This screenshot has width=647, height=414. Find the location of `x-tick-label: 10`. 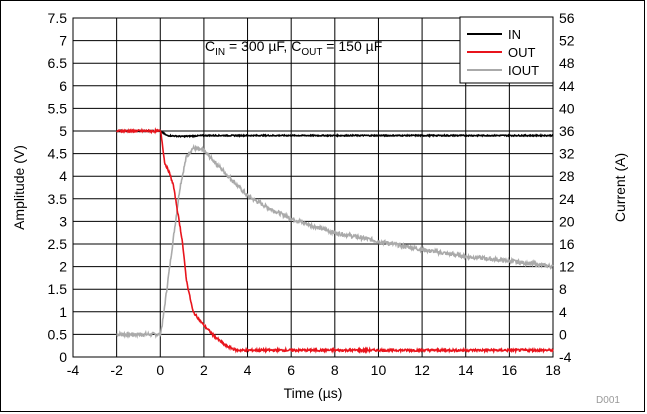

x-tick-label: 10 is located at coordinates (379, 370).